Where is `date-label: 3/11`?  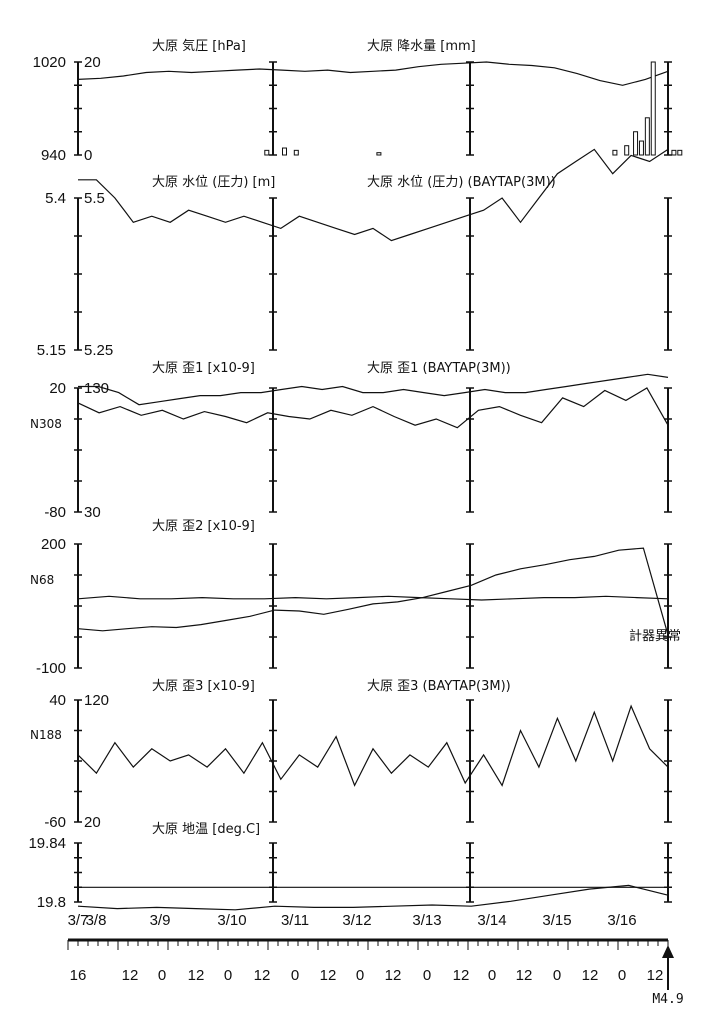
date-label: 3/11 is located at coordinates (295, 920).